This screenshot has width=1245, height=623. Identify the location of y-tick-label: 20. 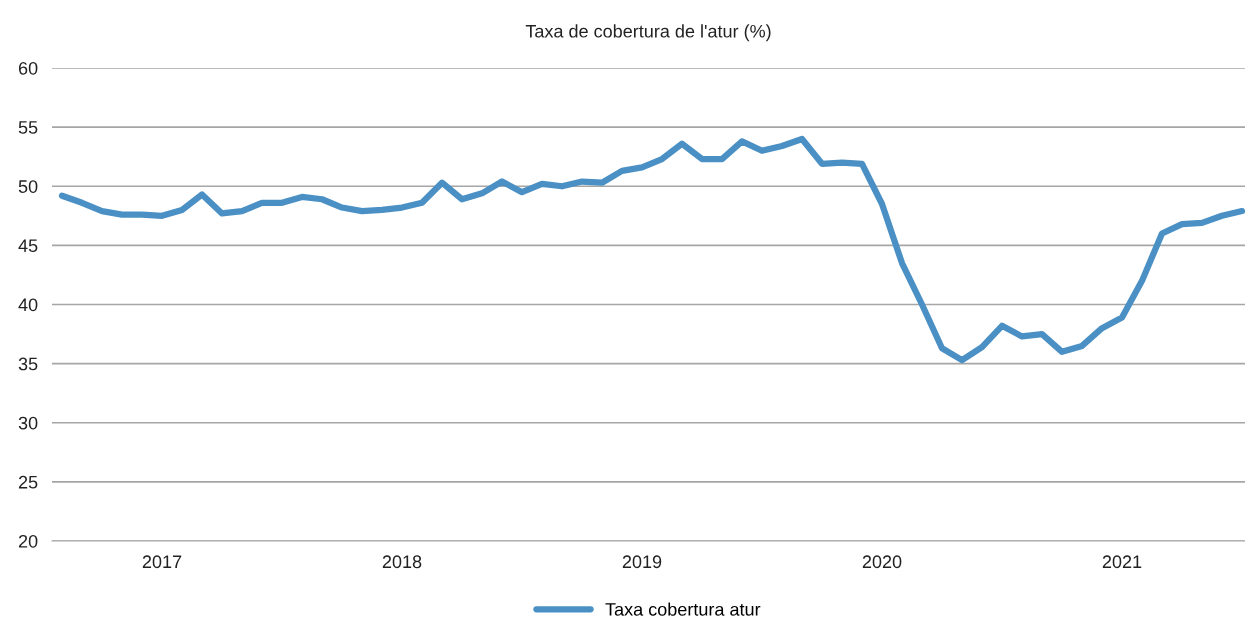
(28, 541).